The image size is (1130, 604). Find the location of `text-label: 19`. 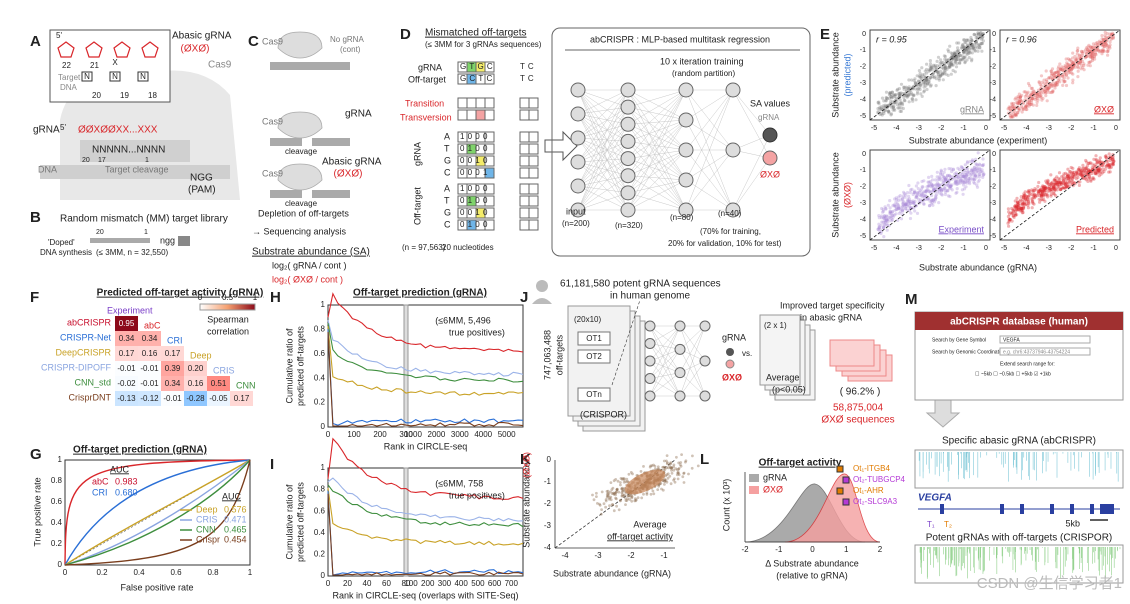

text-label: 19 is located at coordinates (124, 95).